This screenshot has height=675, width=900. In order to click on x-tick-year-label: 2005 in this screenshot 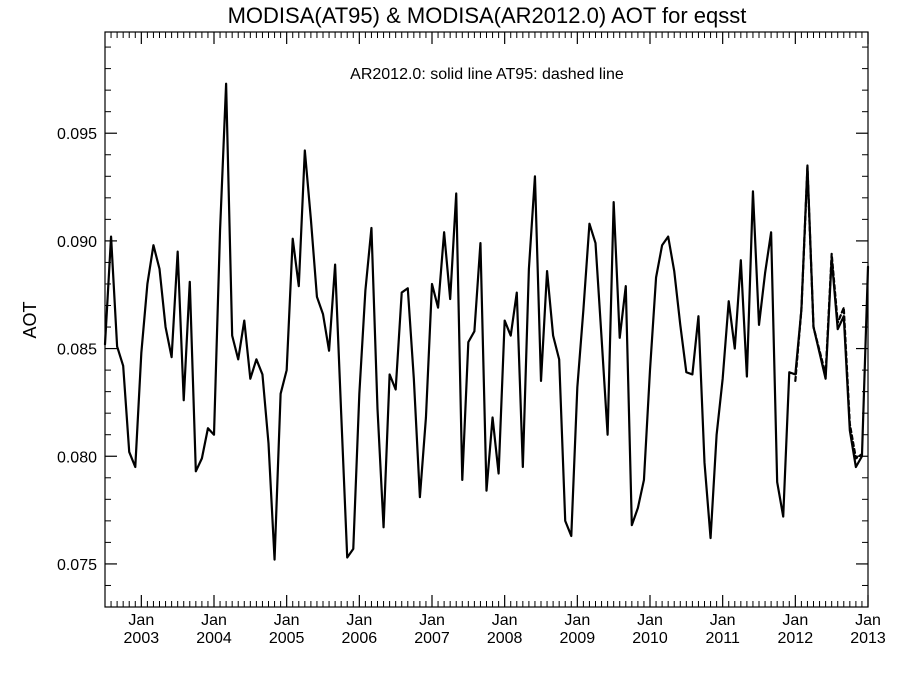, I will do `click(287, 638)`.